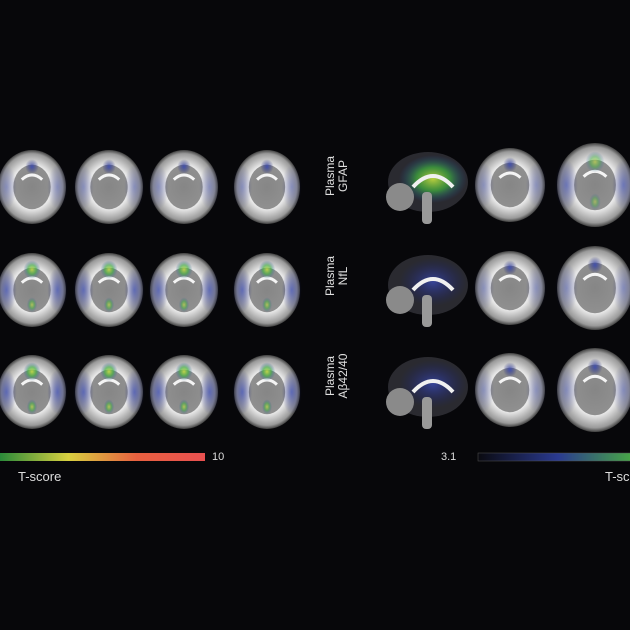 This screenshot has width=630, height=630. Describe the element at coordinates (336, 376) in the screenshot. I see `row-label-abeta: Plasma Aβ42/40` at that location.